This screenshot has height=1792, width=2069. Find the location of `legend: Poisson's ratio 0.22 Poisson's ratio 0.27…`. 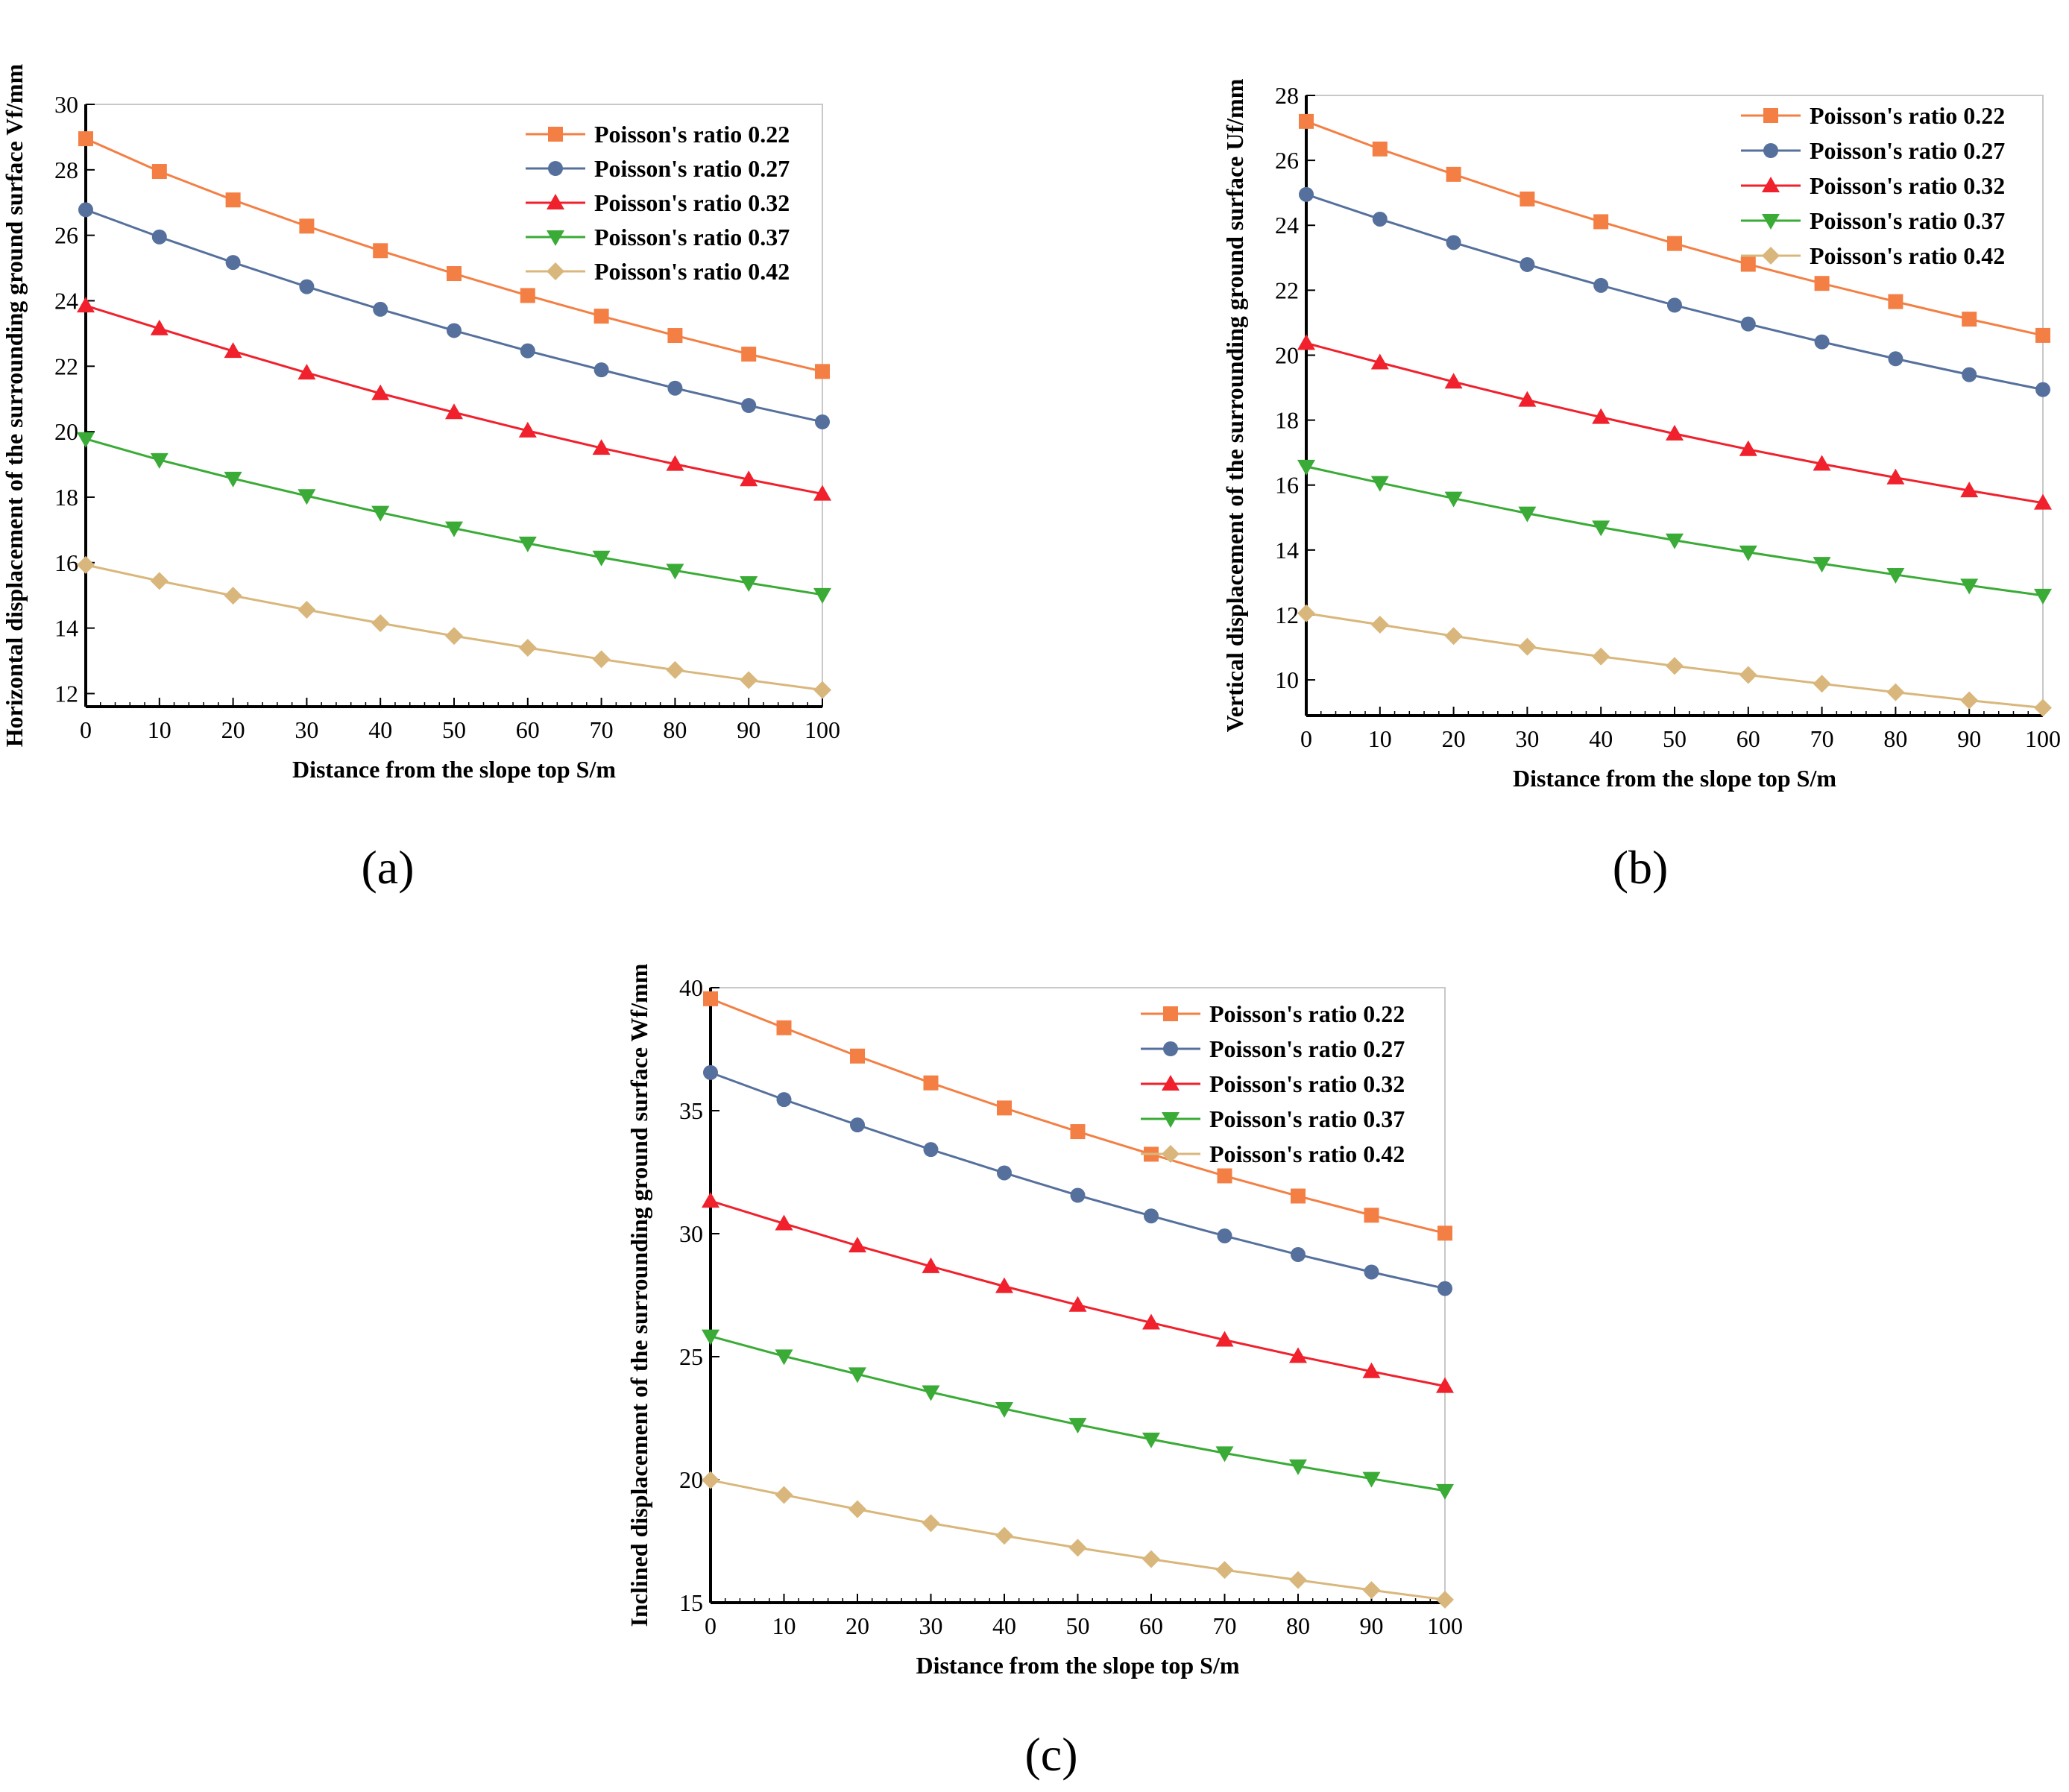

legend: Poisson's ratio 0.22 Poisson's ratio 0.27… is located at coordinates (658, 203).